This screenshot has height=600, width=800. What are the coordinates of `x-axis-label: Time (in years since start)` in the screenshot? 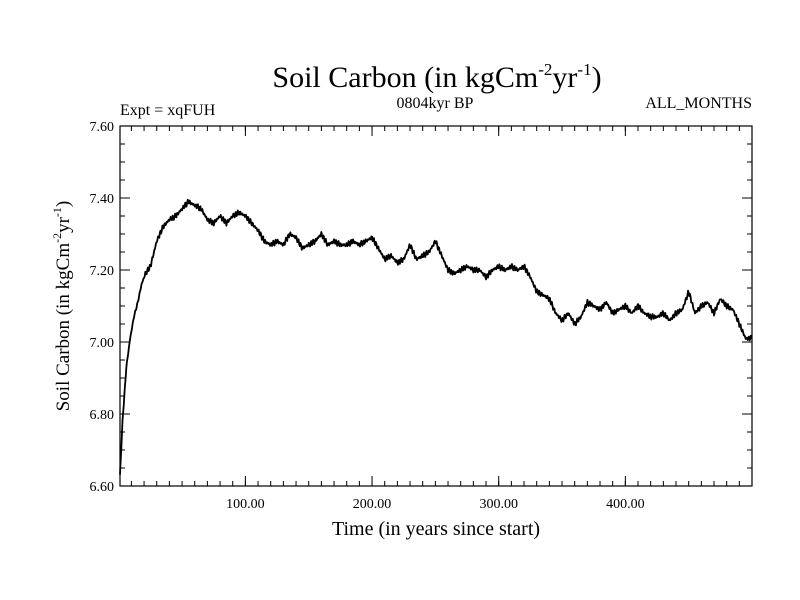 It's located at (436, 529).